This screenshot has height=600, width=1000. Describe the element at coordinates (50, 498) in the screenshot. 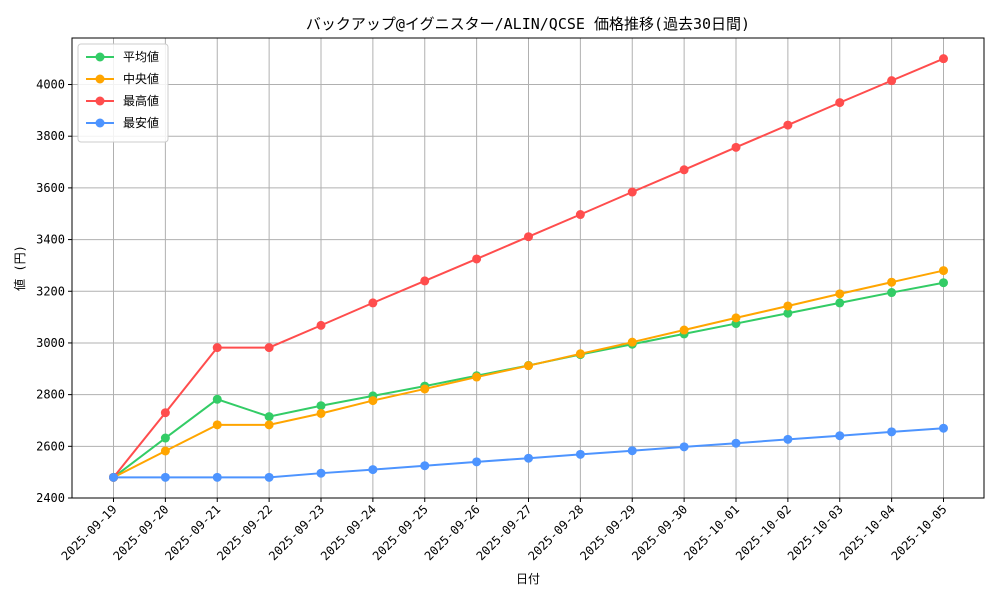

I see `y-tick-label: 2400` at that location.